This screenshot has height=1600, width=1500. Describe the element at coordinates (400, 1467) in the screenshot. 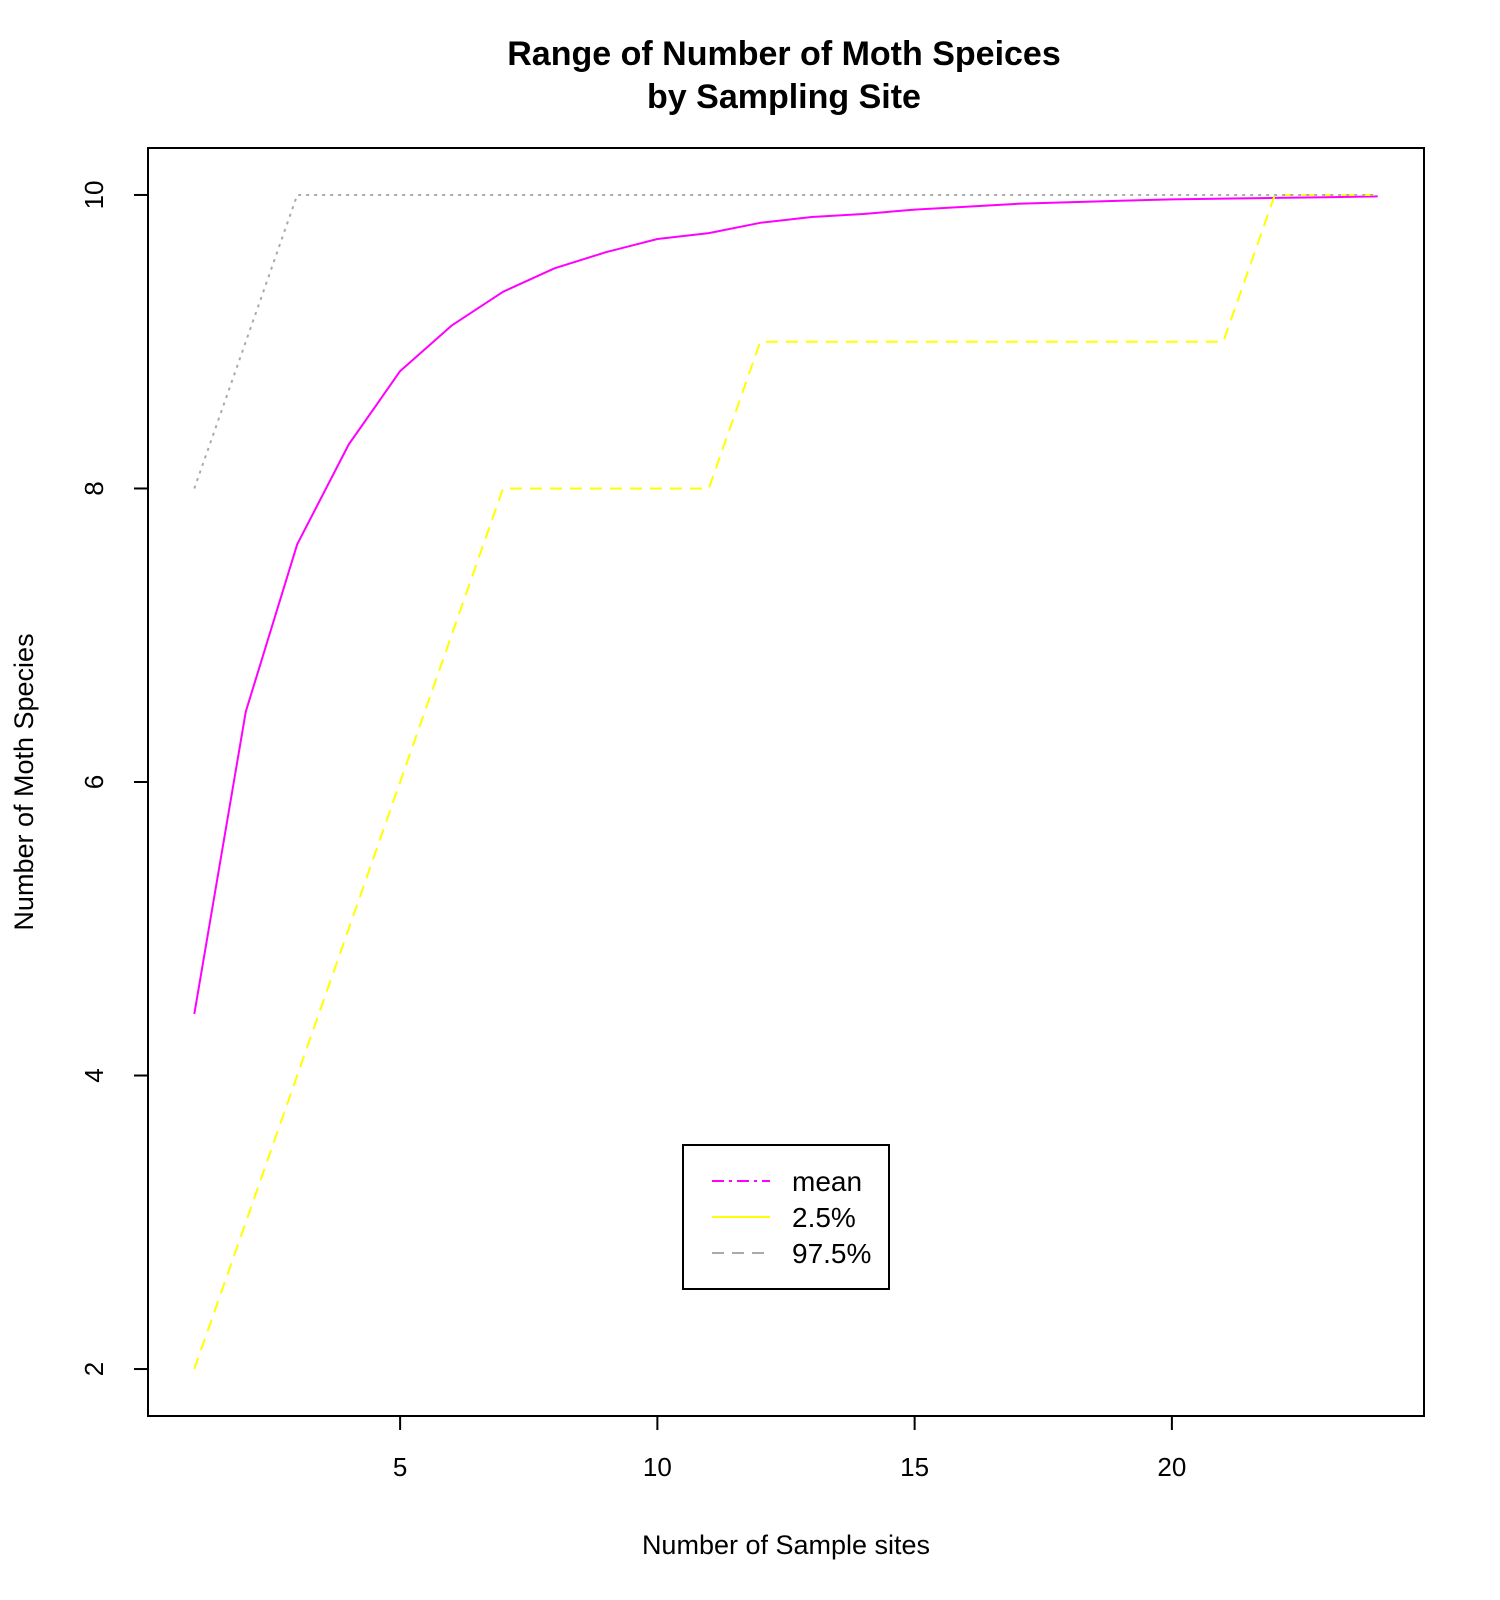

I see `x-tick-label-5: 5` at that location.